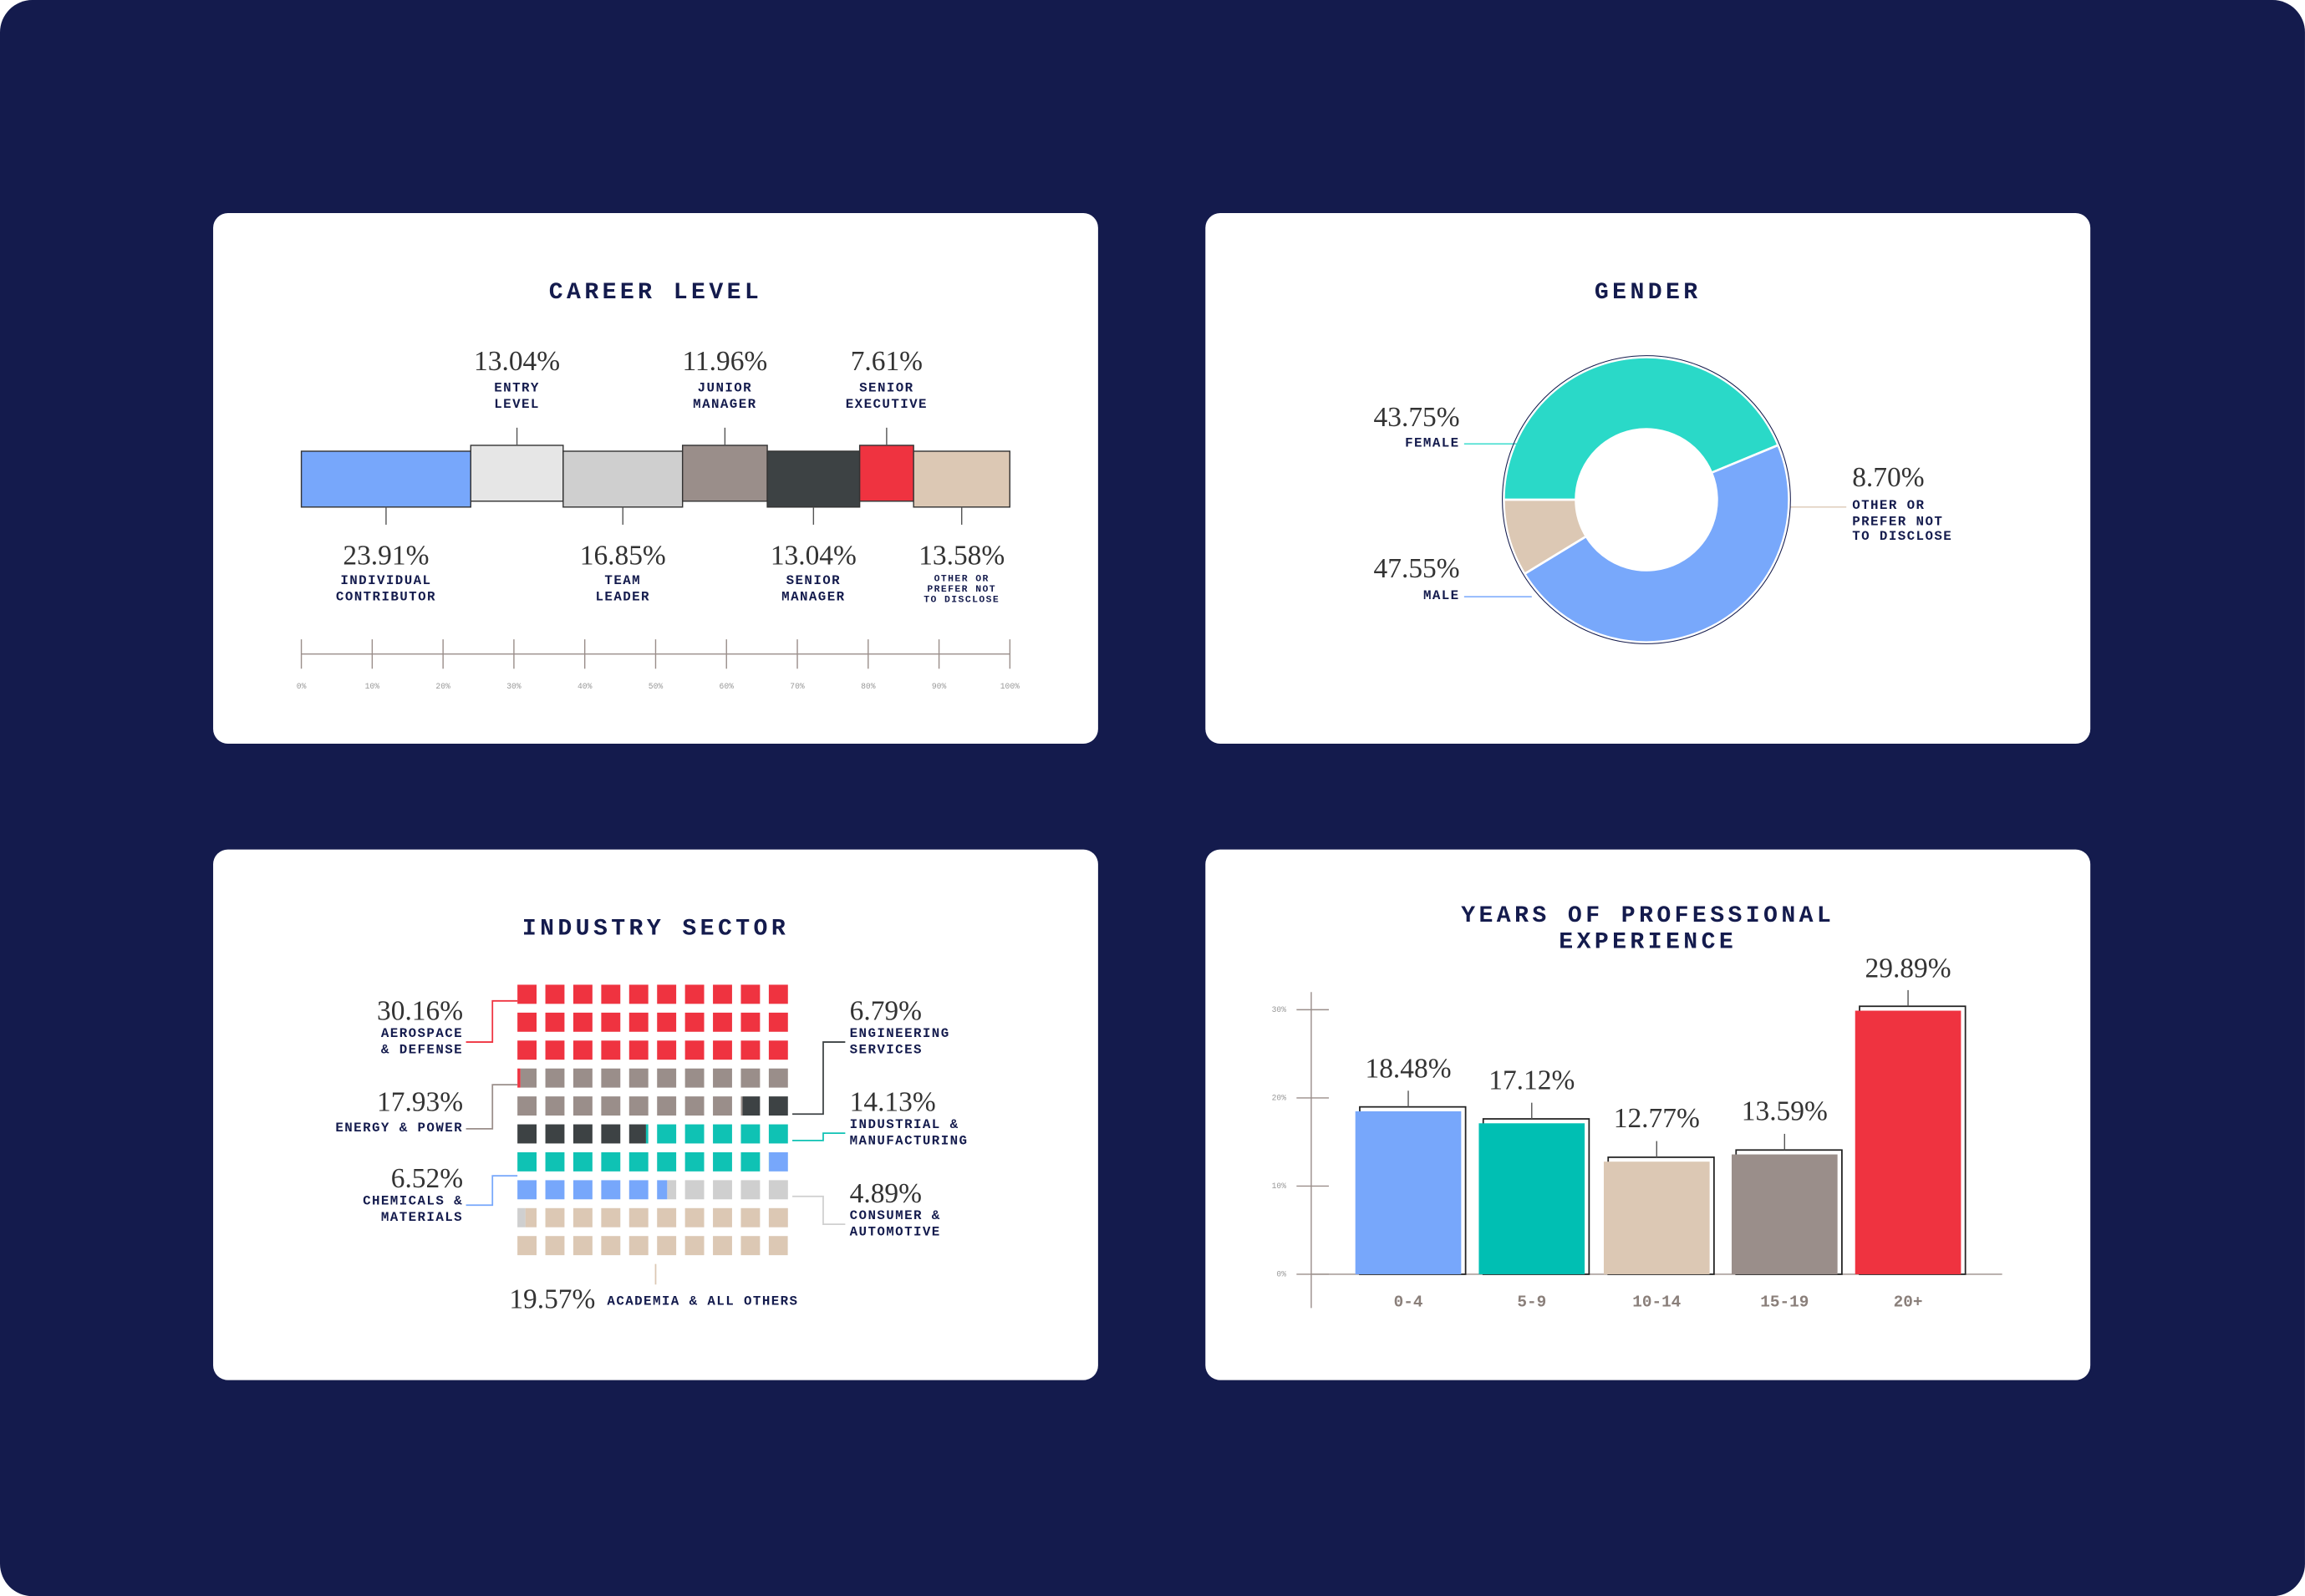  I want to click on career-chart, so click(655, 548).